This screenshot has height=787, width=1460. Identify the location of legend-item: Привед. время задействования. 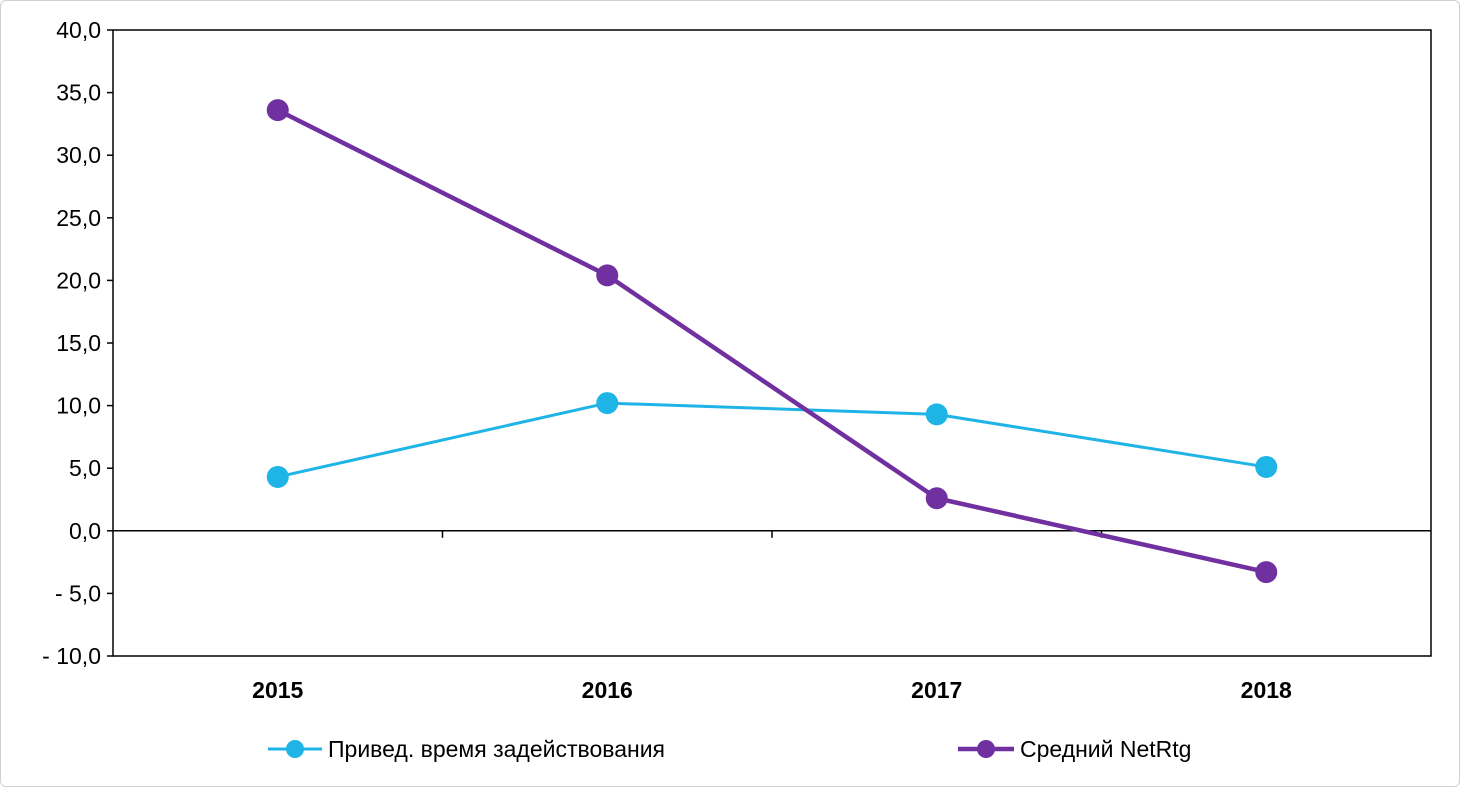
(466, 749).